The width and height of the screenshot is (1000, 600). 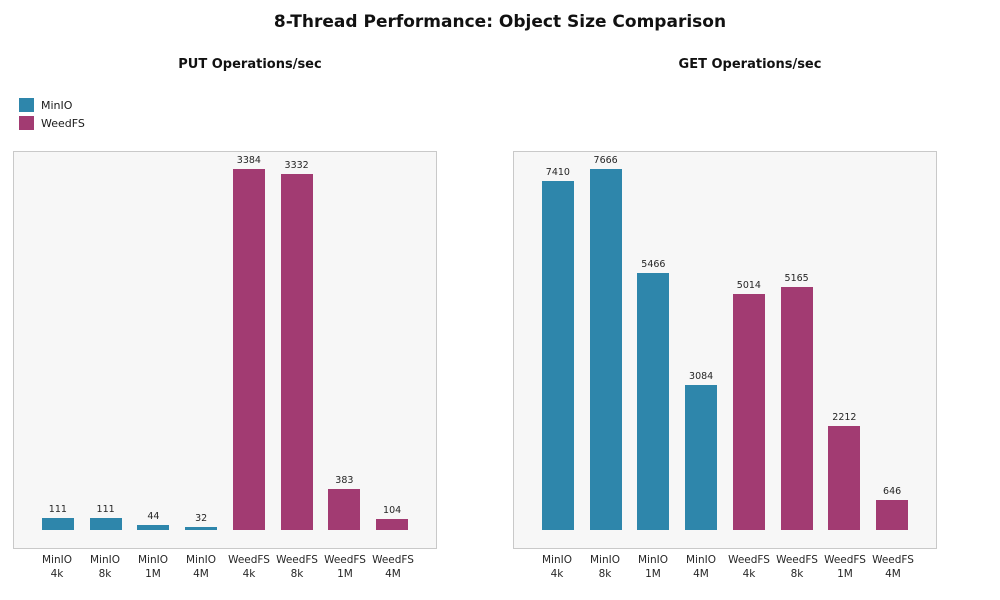 I want to click on bar-value-label: 3332, so click(x=296, y=166).